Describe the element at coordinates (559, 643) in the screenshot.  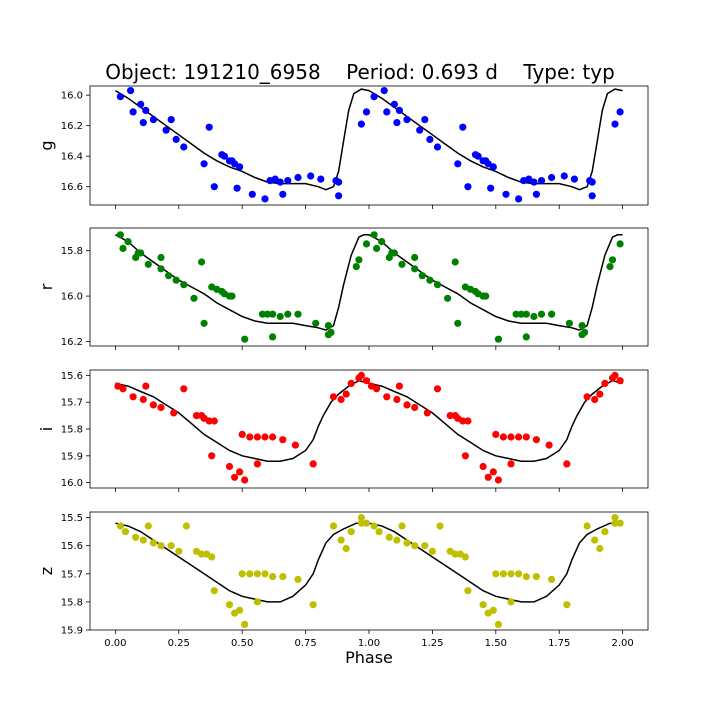
I see `xtick-label: 1.75` at that location.